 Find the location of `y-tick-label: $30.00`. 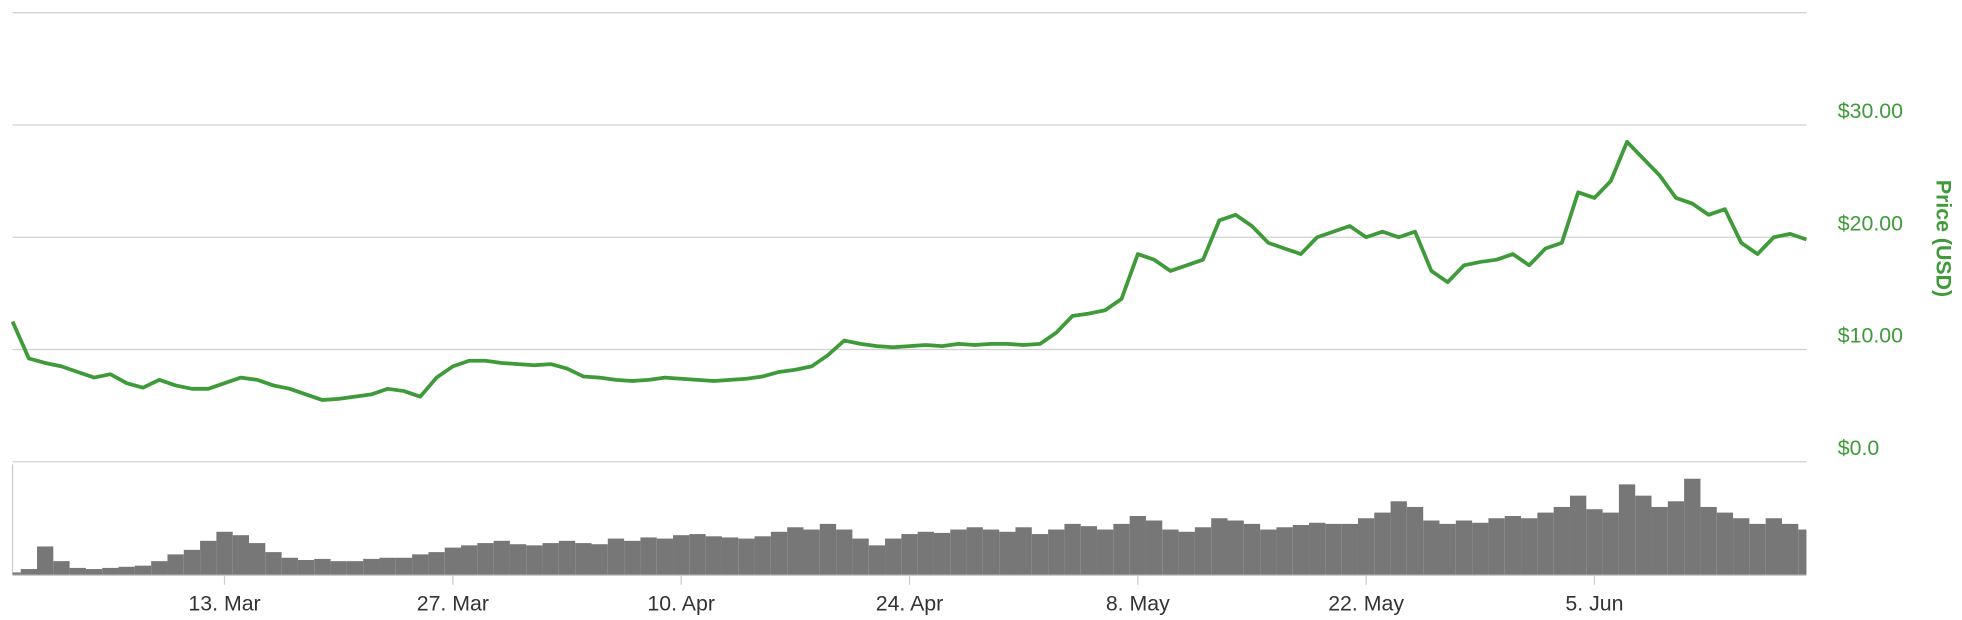

y-tick-label: $30.00 is located at coordinates (1870, 111).